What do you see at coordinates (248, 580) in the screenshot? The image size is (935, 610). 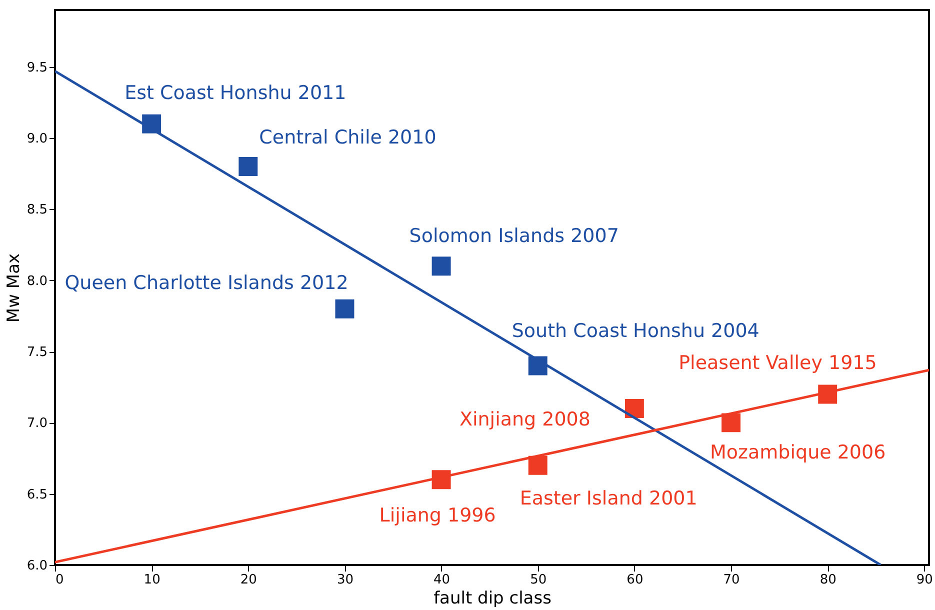 I see `x-tick-label: 20` at bounding box center [248, 580].